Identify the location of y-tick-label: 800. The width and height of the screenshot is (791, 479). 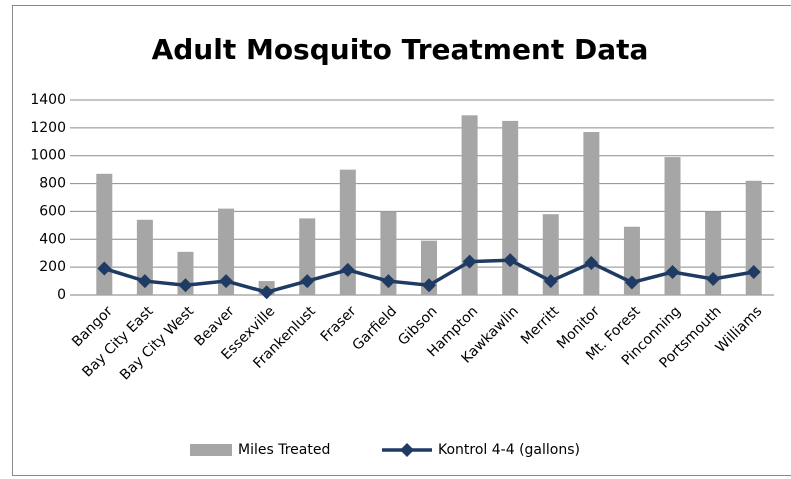
(52, 184).